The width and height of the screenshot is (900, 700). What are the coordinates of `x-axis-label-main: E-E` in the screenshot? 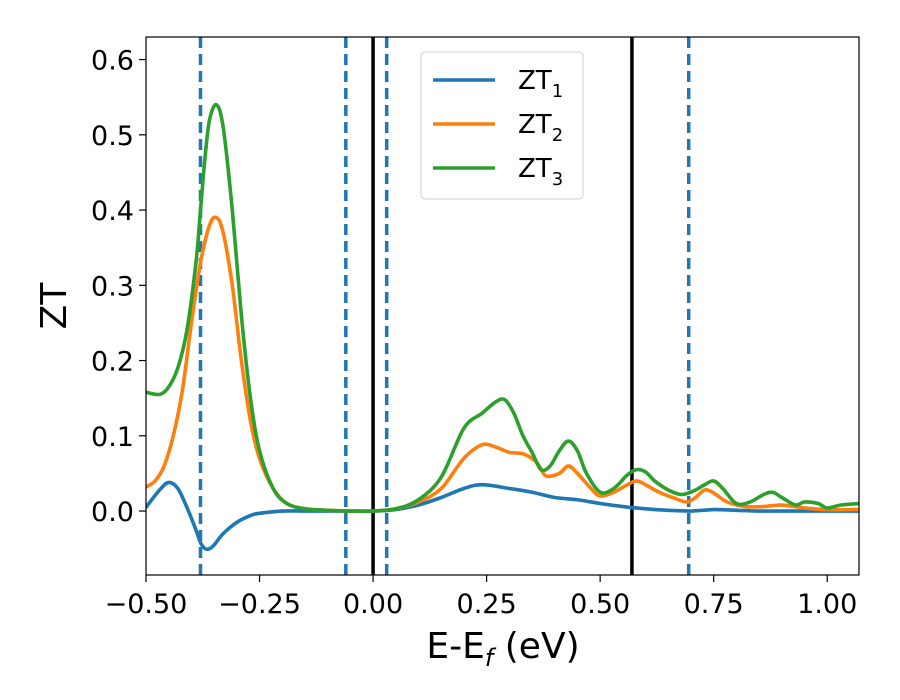 It's located at (455, 646).